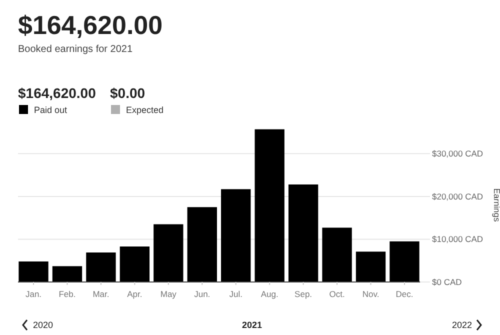  Describe the element at coordinates (462, 325) in the screenshot. I see `text: 2022` at that location.